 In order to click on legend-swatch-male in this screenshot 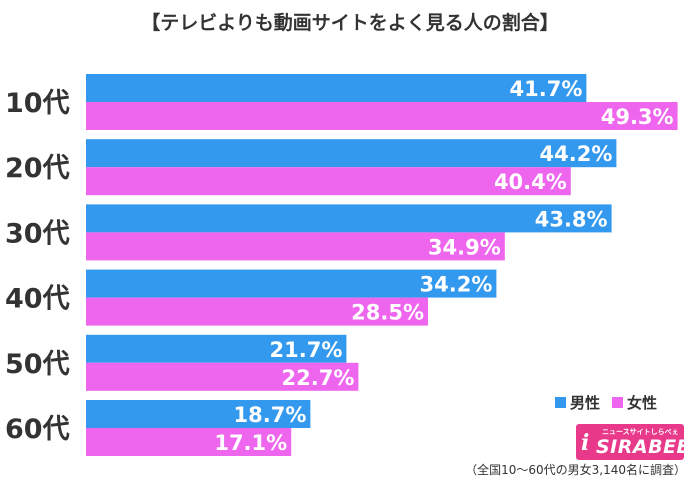, I will do `click(560, 402)`.